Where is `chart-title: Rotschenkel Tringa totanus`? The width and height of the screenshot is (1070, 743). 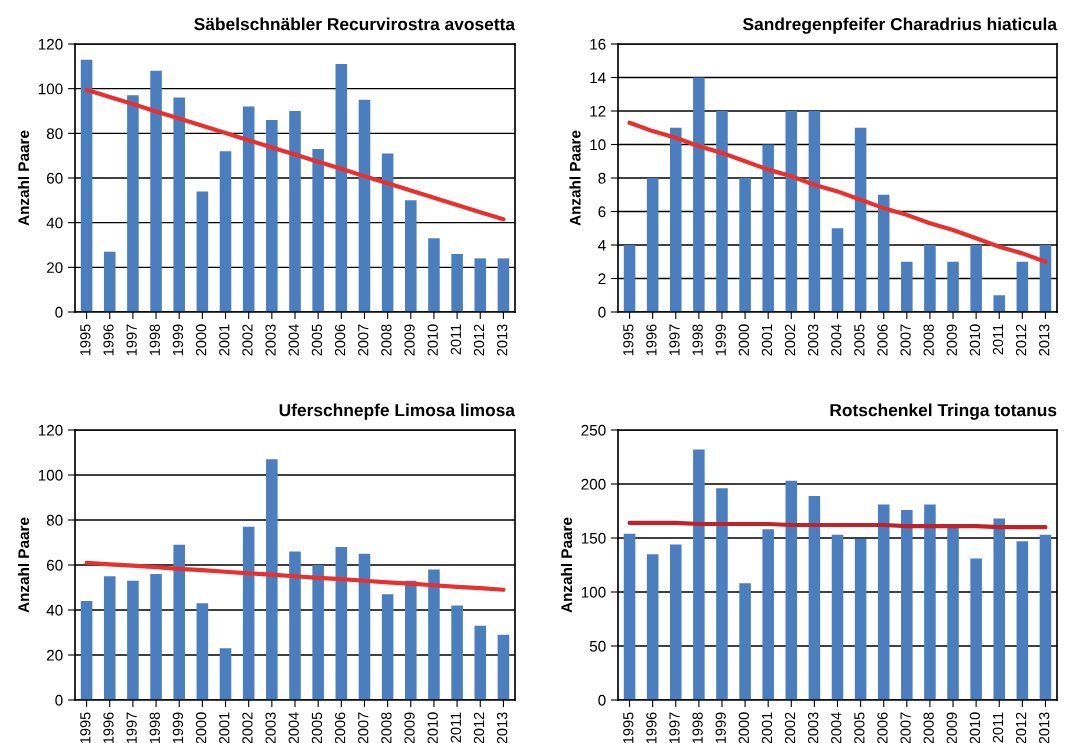
chart-title: Rotschenkel Tringa totanus is located at coordinates (943, 411).